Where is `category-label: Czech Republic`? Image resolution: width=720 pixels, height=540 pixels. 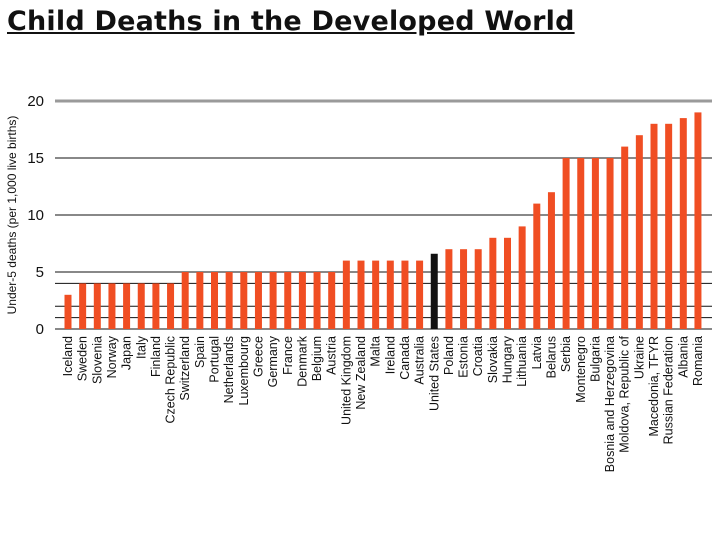 category-label: Czech Republic is located at coordinates (171, 380).